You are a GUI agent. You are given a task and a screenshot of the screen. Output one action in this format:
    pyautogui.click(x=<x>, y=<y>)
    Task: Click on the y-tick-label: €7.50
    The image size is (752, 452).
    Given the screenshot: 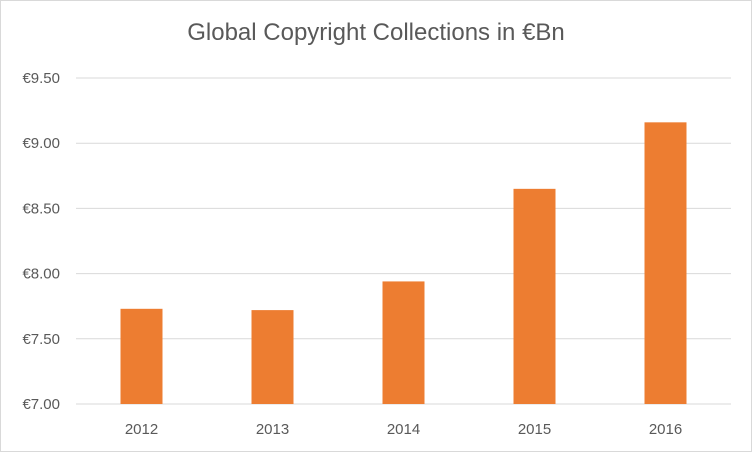 What is the action you would take?
    pyautogui.click(x=41, y=339)
    